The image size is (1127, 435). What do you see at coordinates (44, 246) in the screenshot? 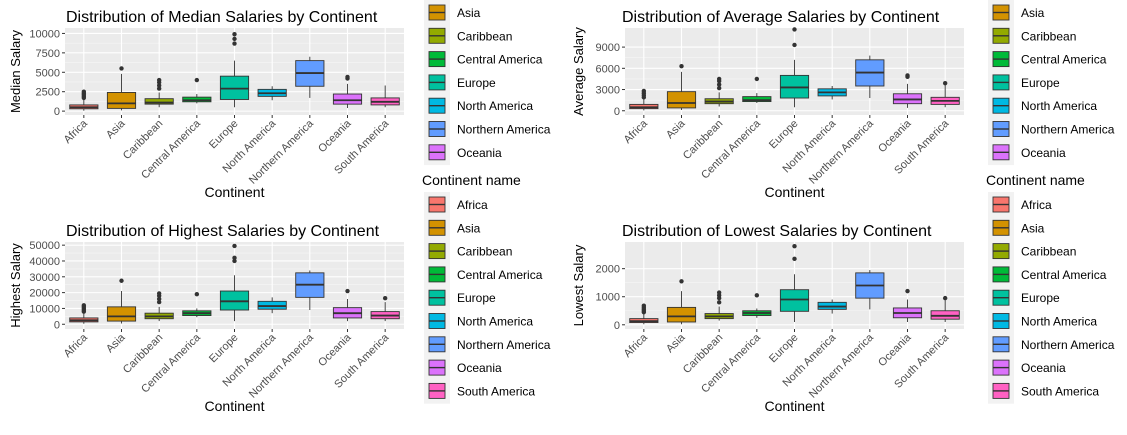
I see `y-tick-label: 50000` at bounding box center [44, 246].